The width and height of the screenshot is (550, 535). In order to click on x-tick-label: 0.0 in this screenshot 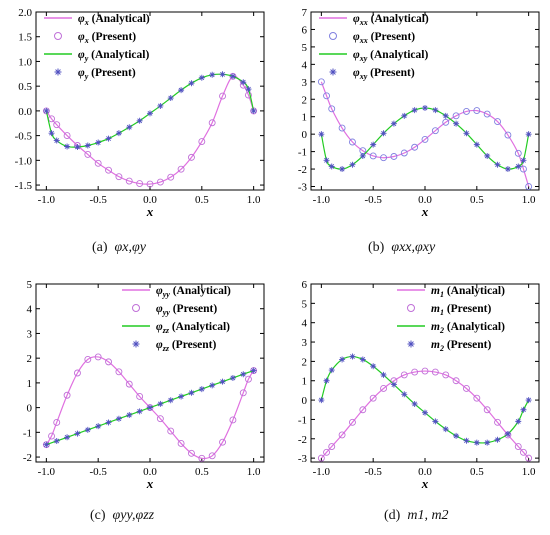, I will do `click(150, 200)`.